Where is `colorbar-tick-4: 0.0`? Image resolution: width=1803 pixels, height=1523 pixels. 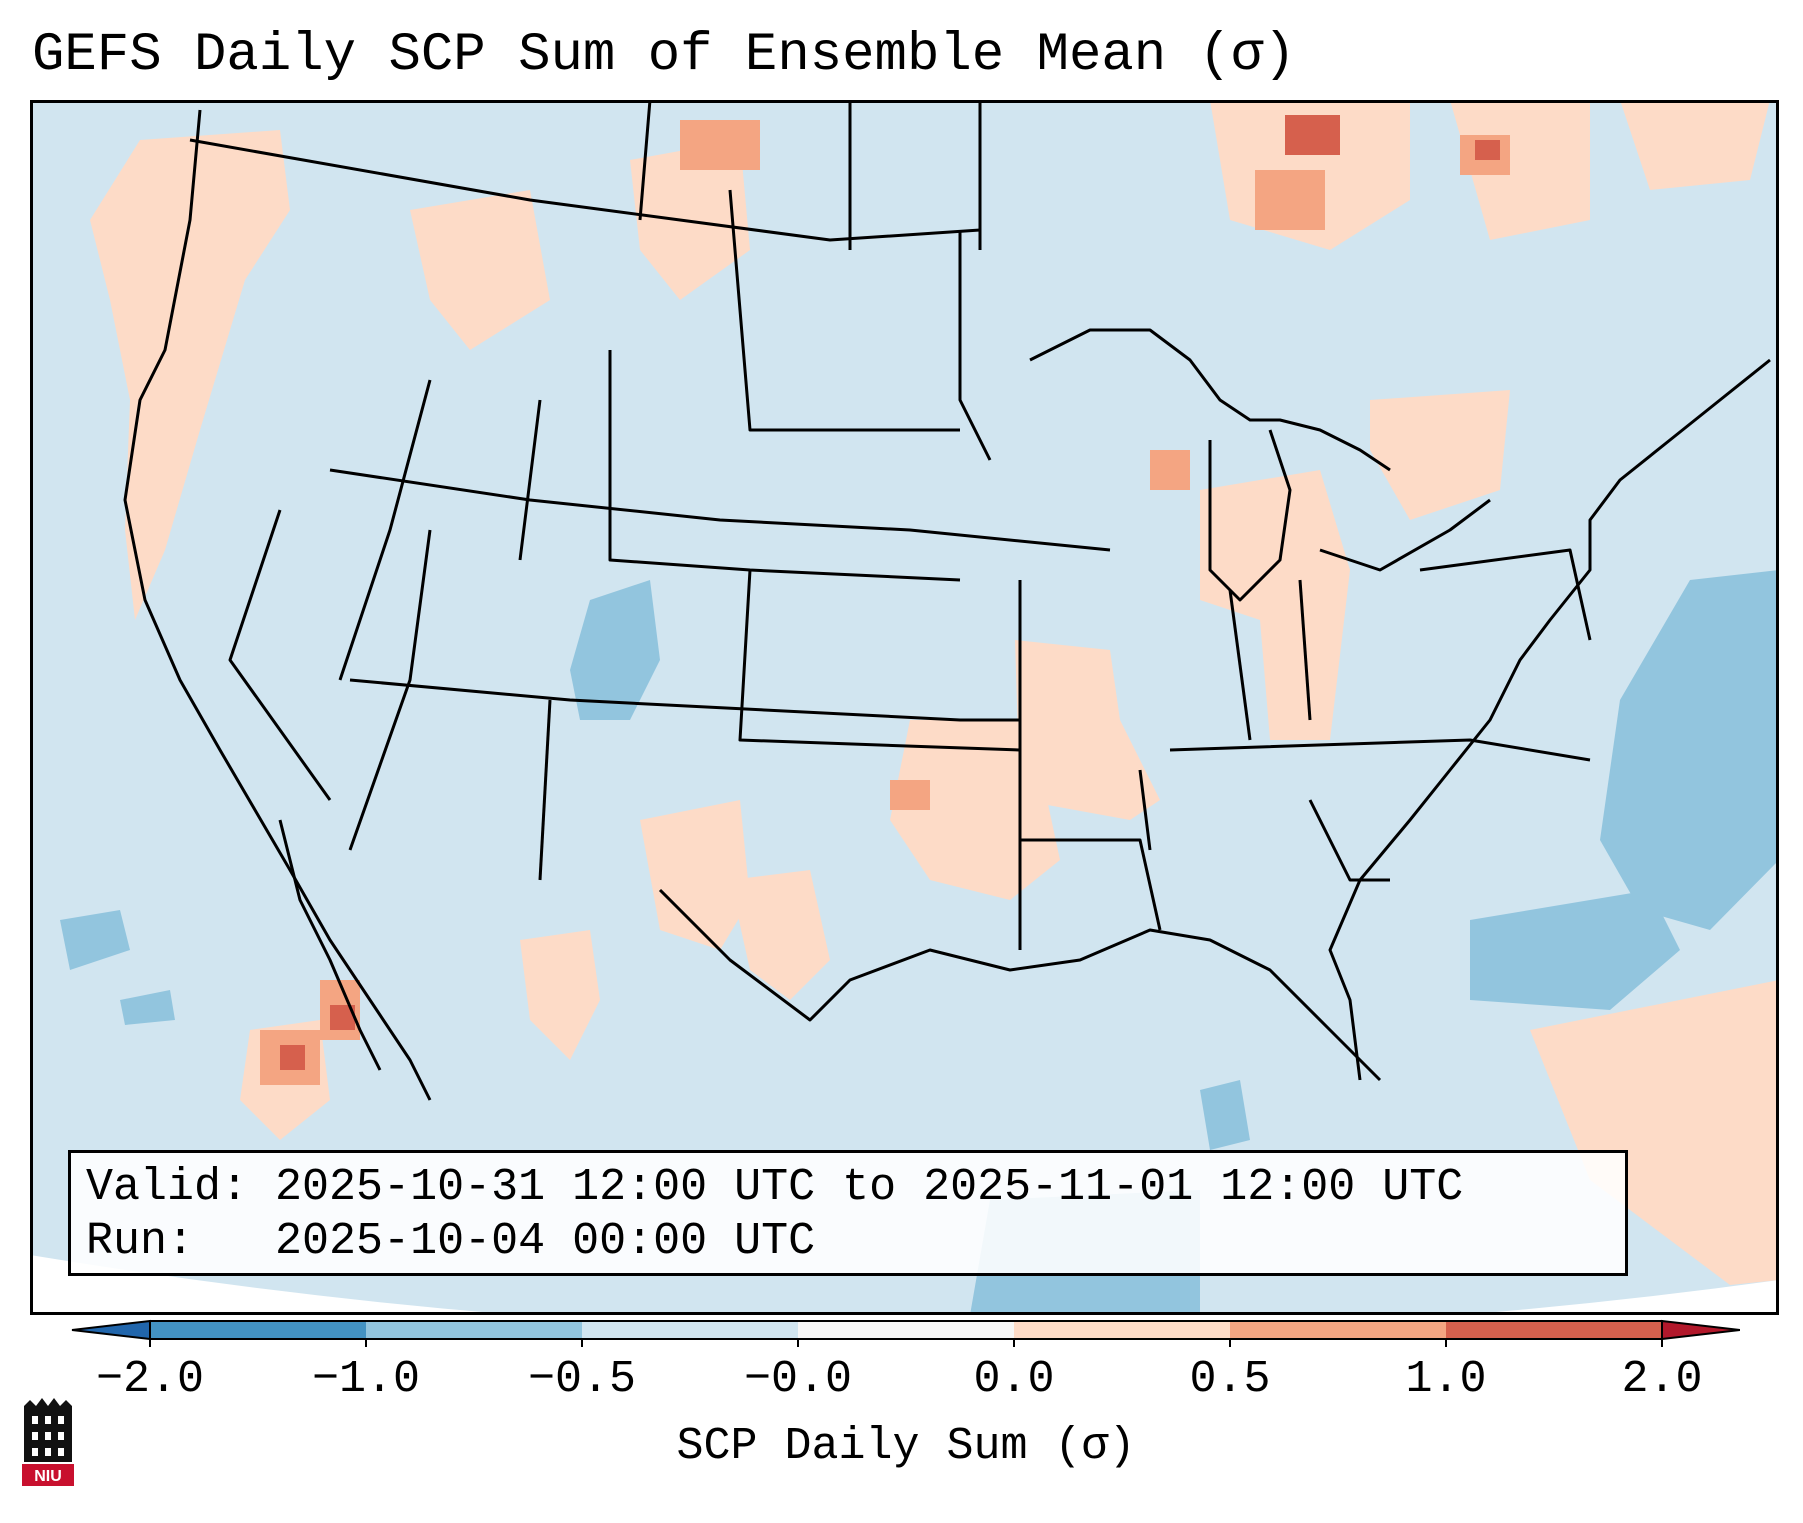
colorbar-tick-4: 0.0 is located at coordinates (1013, 1379).